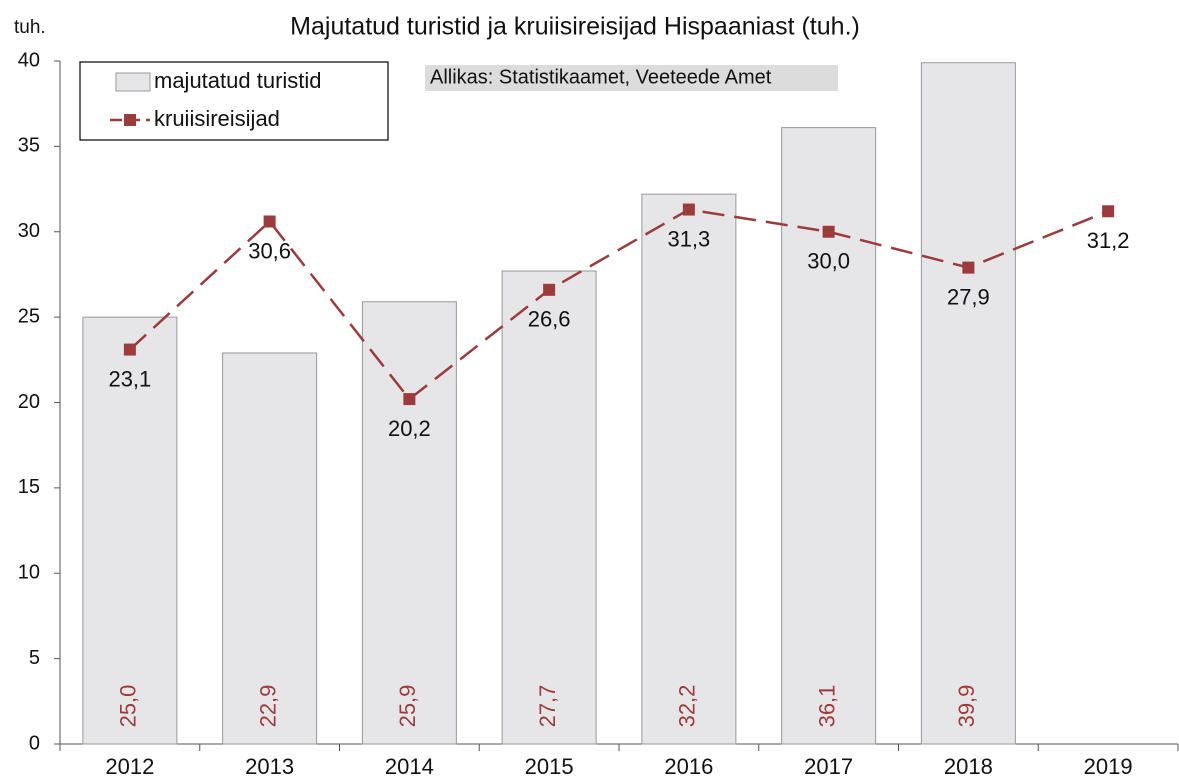 The image size is (1179, 778). I want to click on y-tick-label: 20, so click(29, 402).